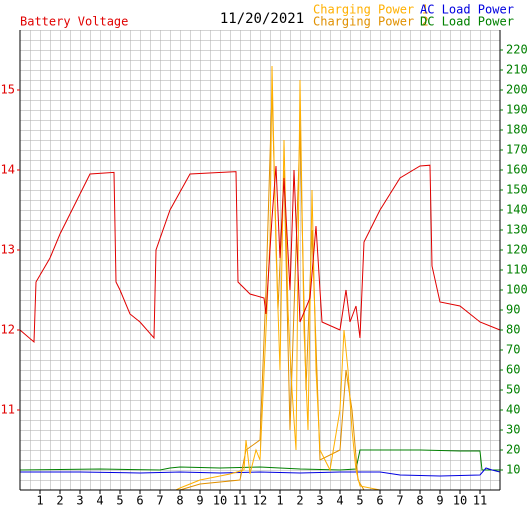 The width and height of the screenshot is (527, 510). I want to click on y-tick-label: 11, so click(8, 410).